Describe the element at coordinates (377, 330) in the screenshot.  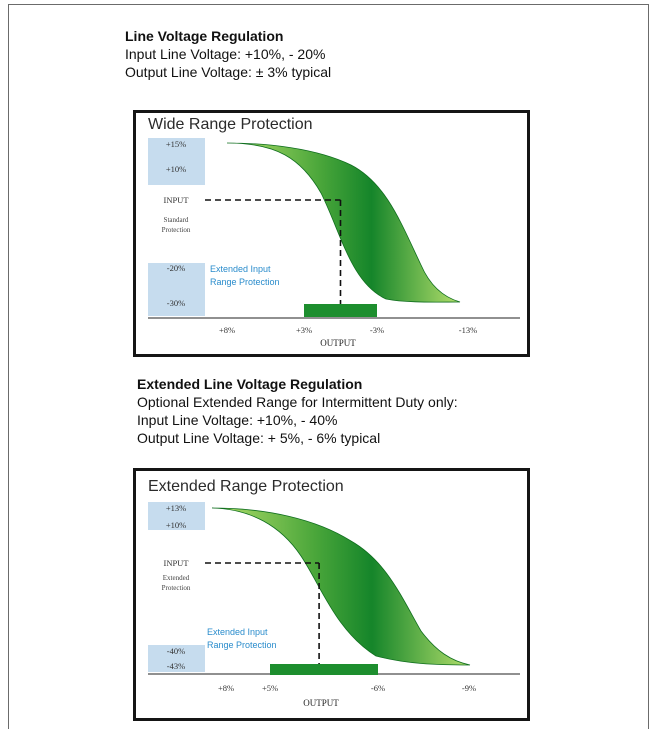
I see `x-tick-label: -3%` at that location.